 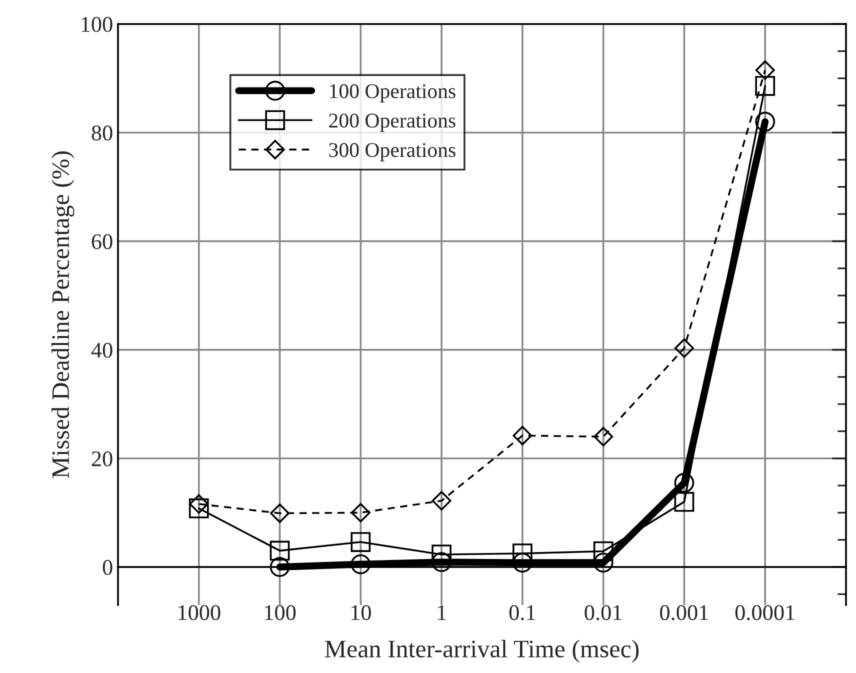 I want to click on y-axis-title: Missed Deadline Percentage (%), so click(x=63, y=314).